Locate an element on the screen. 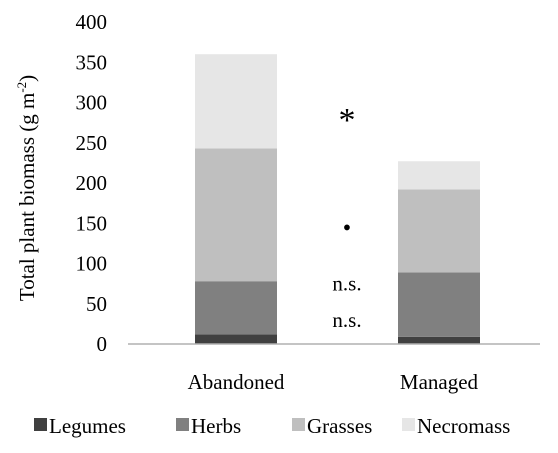  y-tick-label: 300 is located at coordinates (92, 103).